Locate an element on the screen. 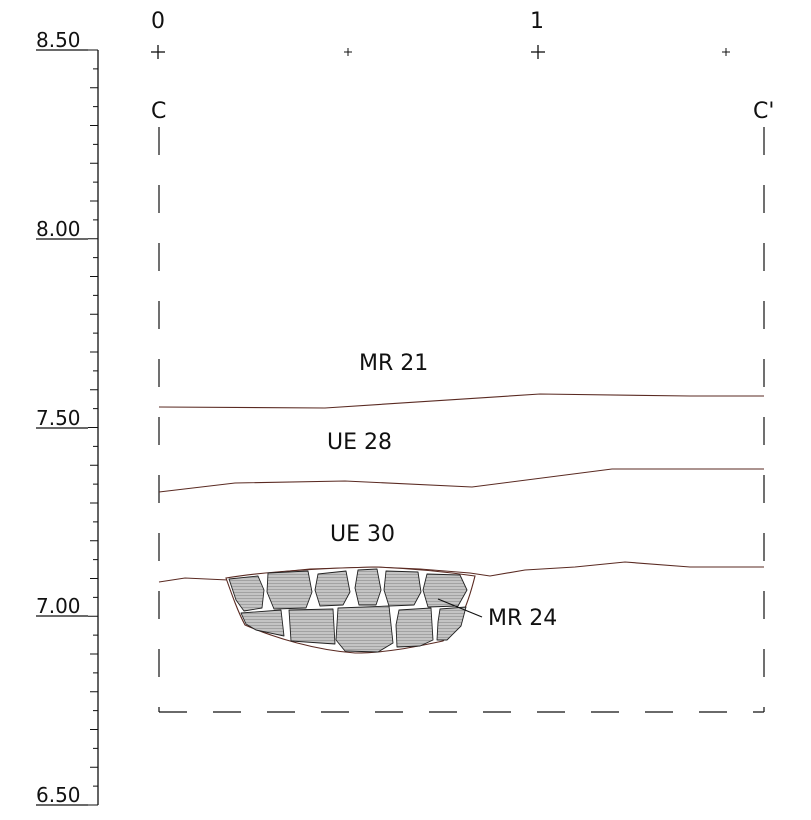 This screenshot has height=820, width=811. scale-bar: 0 1 is located at coordinates (440, 34).